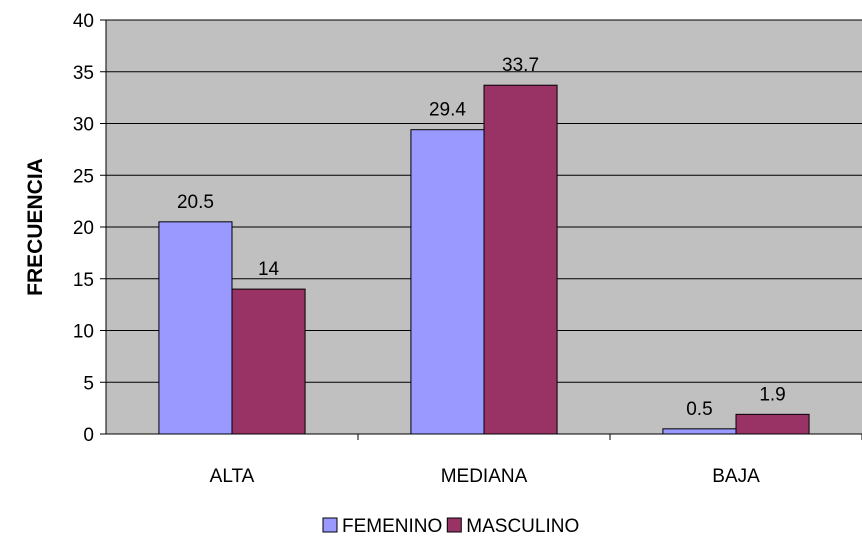  I want to click on bar-masculino-baja, so click(772, 424).